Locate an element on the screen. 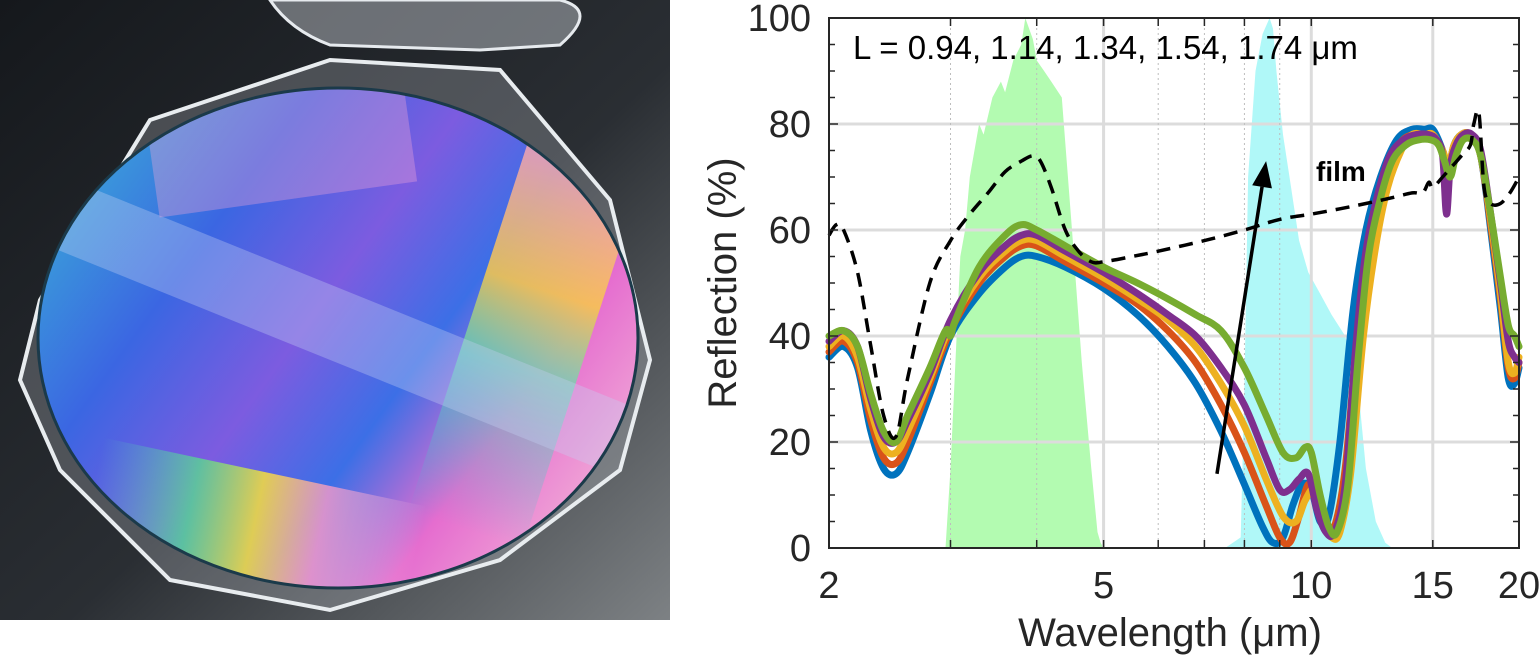 Image resolution: width=1539 pixels, height=662 pixels. annotation-text: L = 0.94, 1.14, 1.34, 1.54, 1.74 μm is located at coordinates (1105, 47).